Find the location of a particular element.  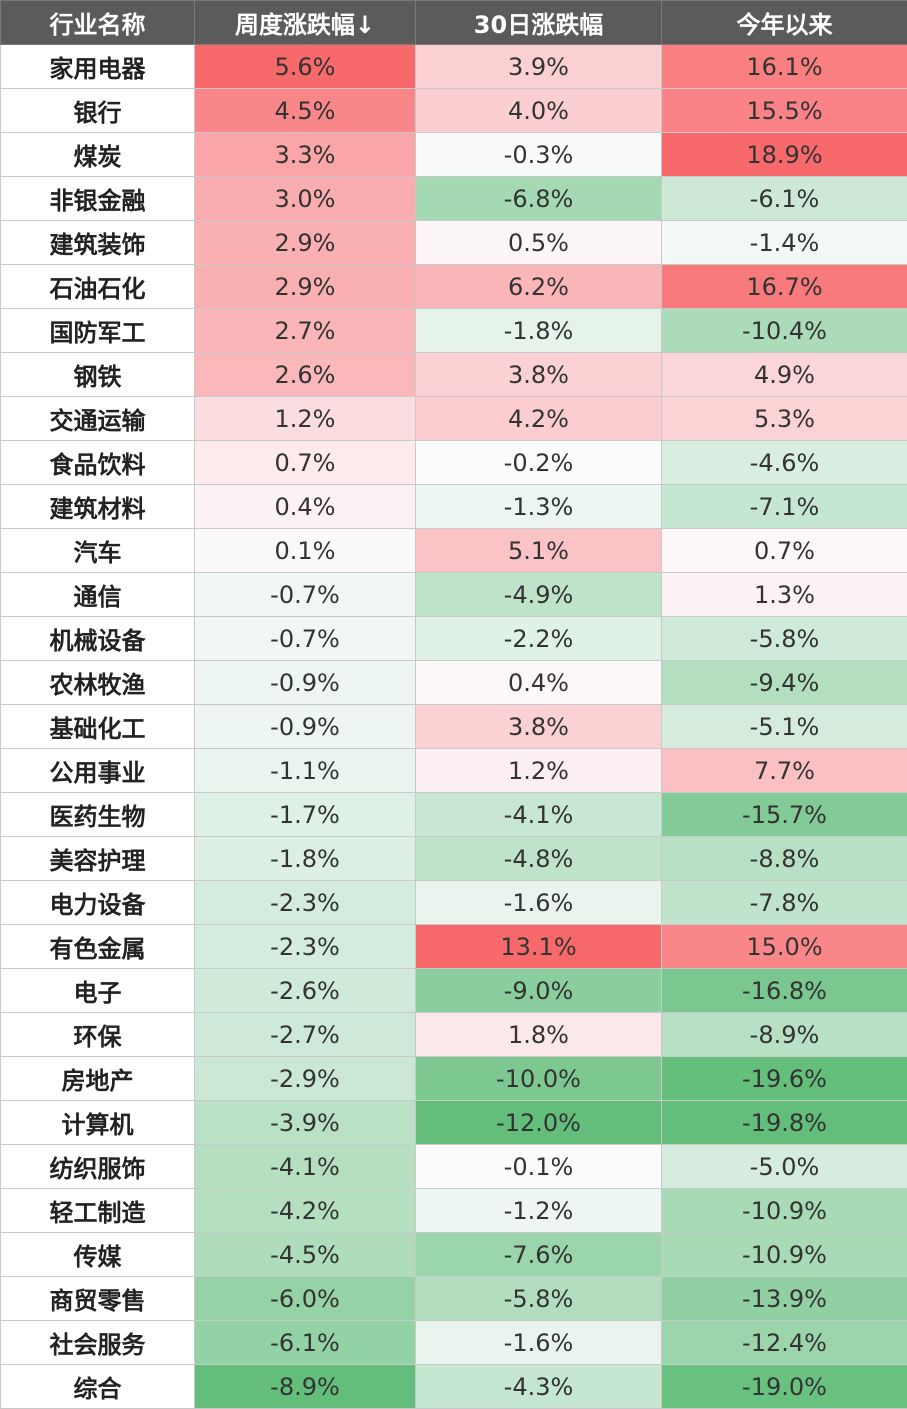

weekly-change-cell: -4.2% is located at coordinates (305, 1210).